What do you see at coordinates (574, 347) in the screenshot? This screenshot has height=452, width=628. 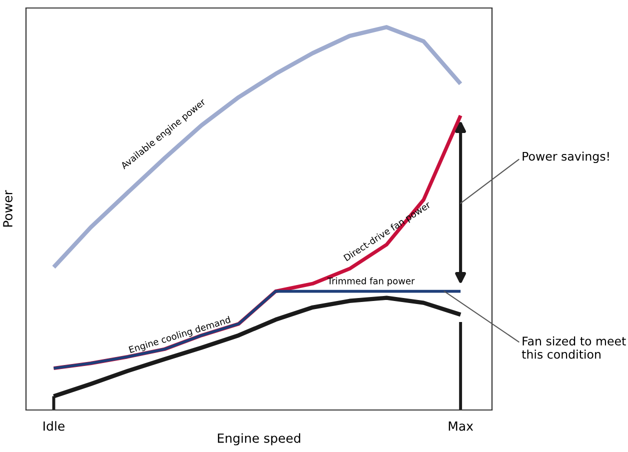 I see `text: Fan sized to meet this condition` at bounding box center [574, 347].